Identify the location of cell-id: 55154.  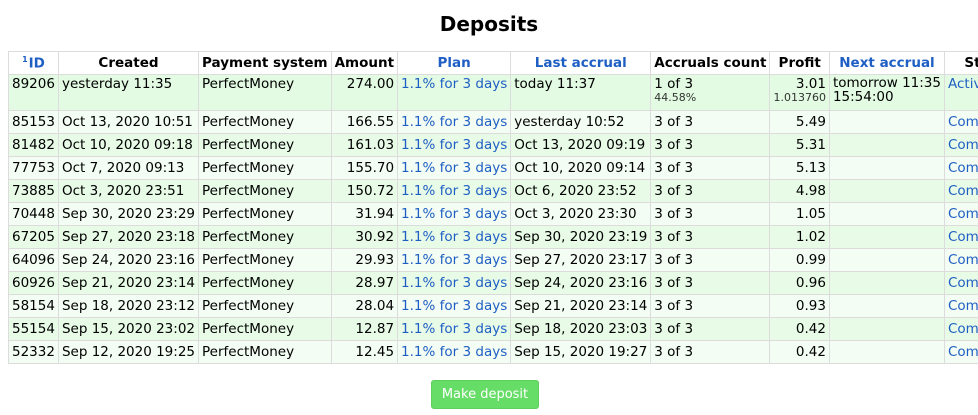
(33, 329).